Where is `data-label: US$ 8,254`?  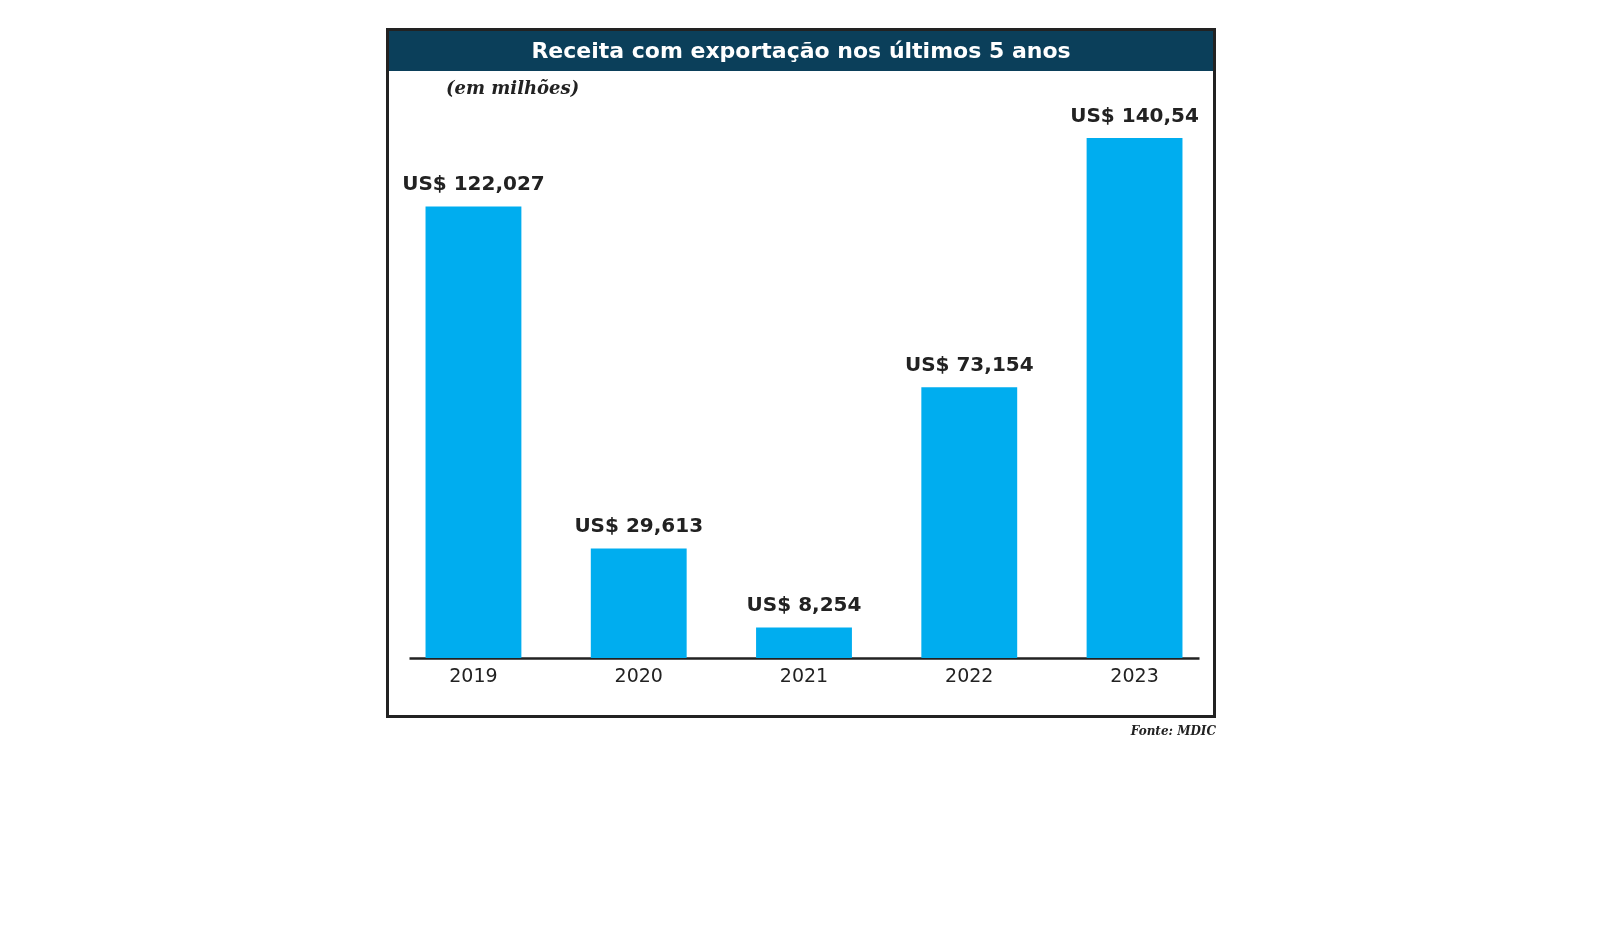
data-label: US$ 8,254 is located at coordinates (804, 604).